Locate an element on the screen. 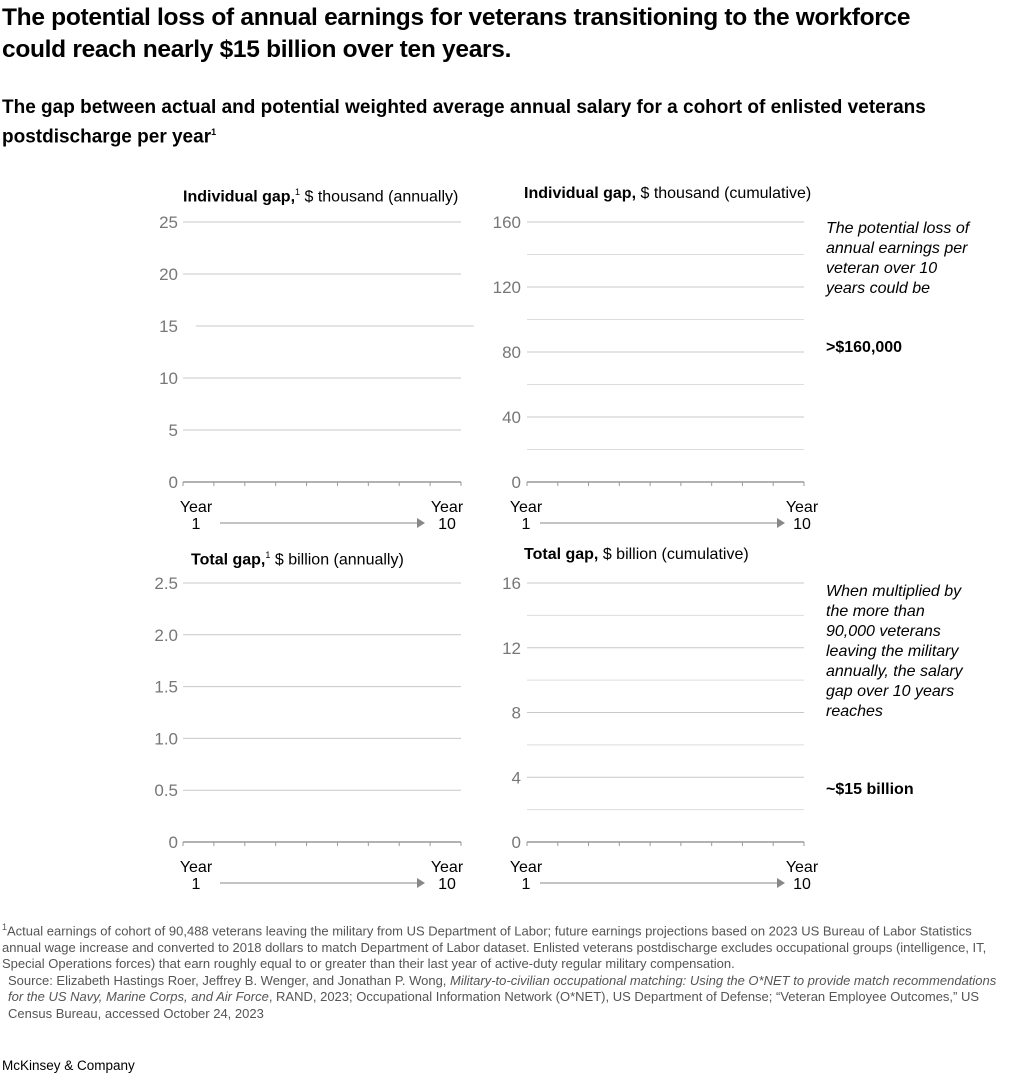  y-tick-label: 2.0 is located at coordinates (166, 635).